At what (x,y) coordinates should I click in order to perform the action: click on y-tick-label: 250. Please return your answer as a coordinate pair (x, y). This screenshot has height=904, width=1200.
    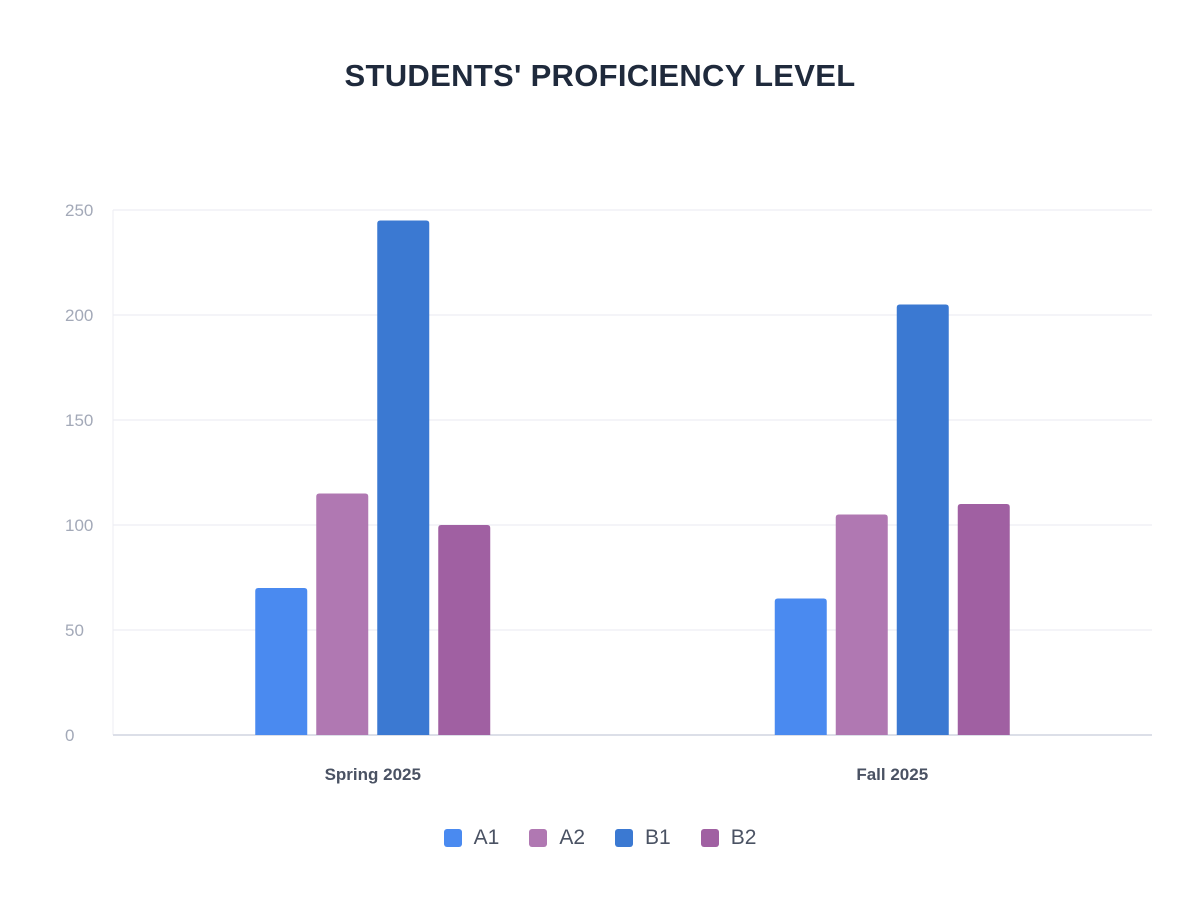
    Looking at the image, I should click on (79, 210).